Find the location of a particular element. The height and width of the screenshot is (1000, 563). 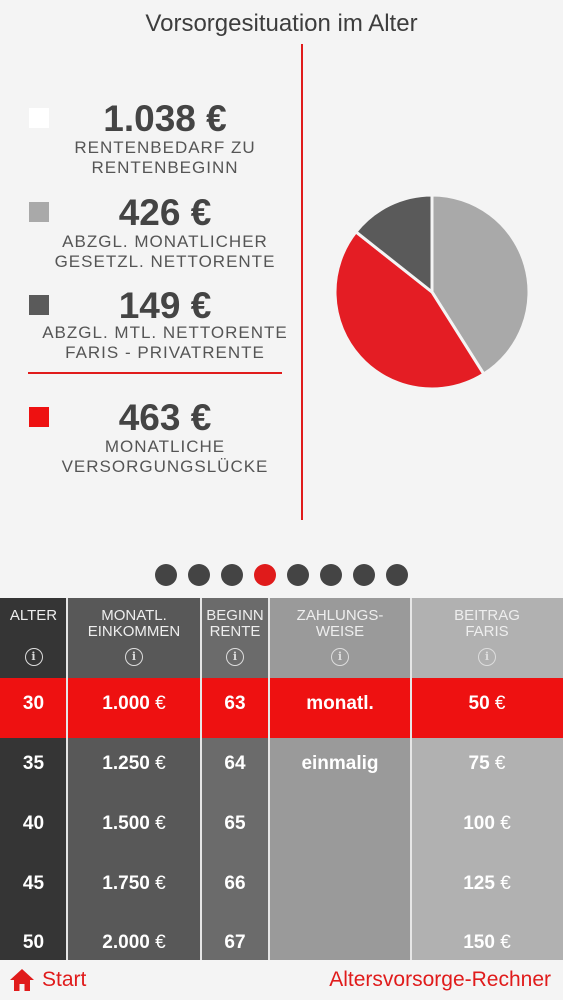

cell-beitrag-2: 75 € is located at coordinates (487, 764).